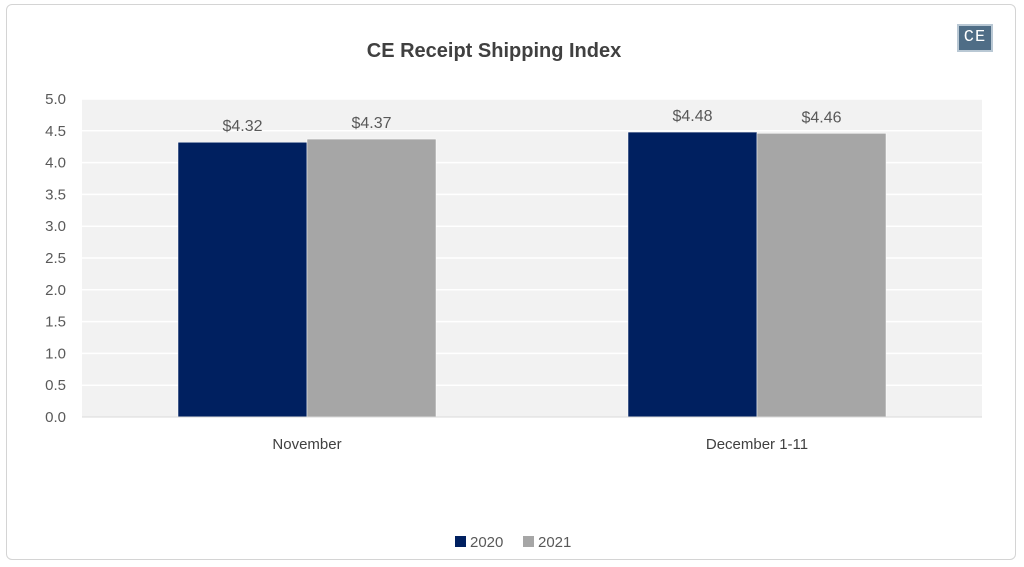 The image size is (1024, 567). I want to click on data-label: $4.46, so click(821, 117).